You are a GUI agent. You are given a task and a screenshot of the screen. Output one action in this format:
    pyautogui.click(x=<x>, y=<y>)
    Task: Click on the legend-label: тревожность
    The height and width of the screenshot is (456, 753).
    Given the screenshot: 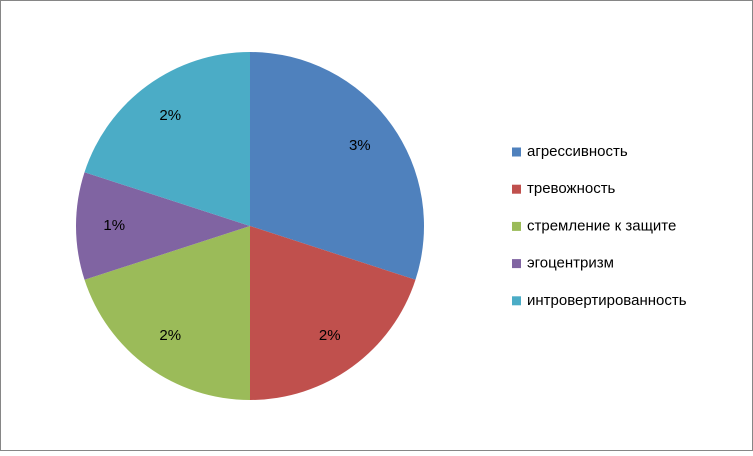 What is the action you would take?
    pyautogui.click(x=571, y=188)
    